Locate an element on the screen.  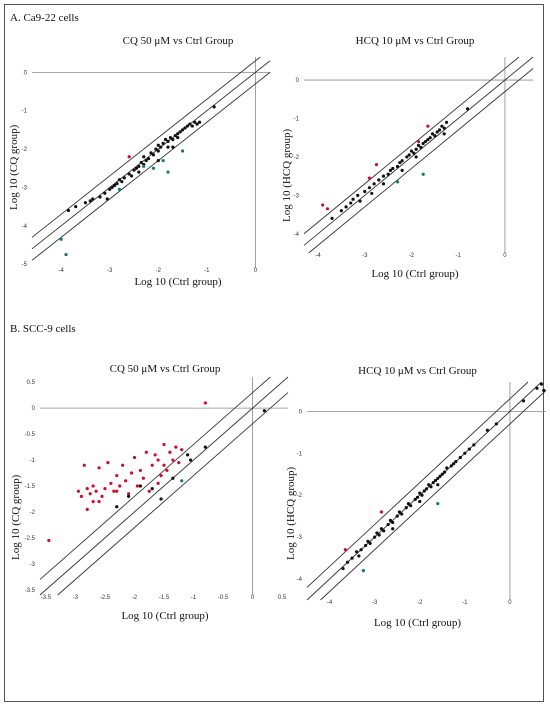
chart-0-xtick-1: -3 is located at coordinates (110, 271).